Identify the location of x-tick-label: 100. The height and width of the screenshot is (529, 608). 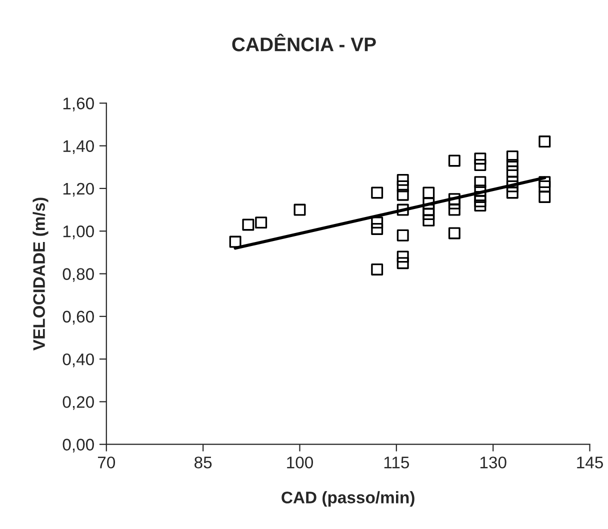
(300, 462).